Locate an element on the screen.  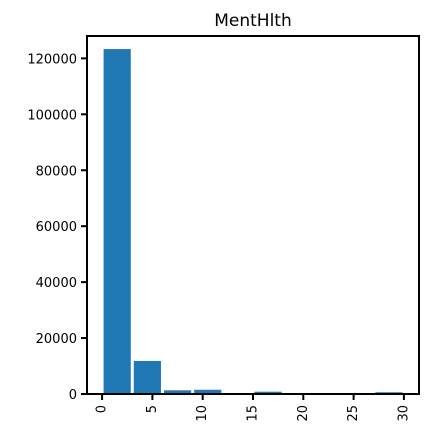
x-tick-label-5: 25 is located at coordinates (353, 413).